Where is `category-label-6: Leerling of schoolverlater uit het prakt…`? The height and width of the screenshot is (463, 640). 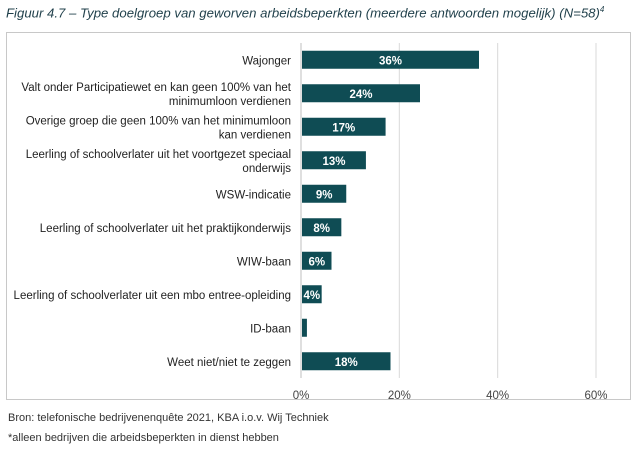
category-label-6: Leerling of schoolverlater uit het prakt… is located at coordinates (165, 229).